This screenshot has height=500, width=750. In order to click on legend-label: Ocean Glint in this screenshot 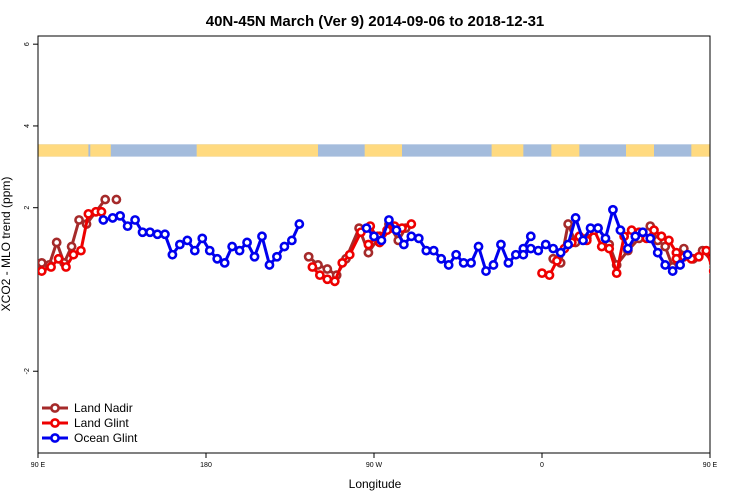, I will do `click(106, 438)`.